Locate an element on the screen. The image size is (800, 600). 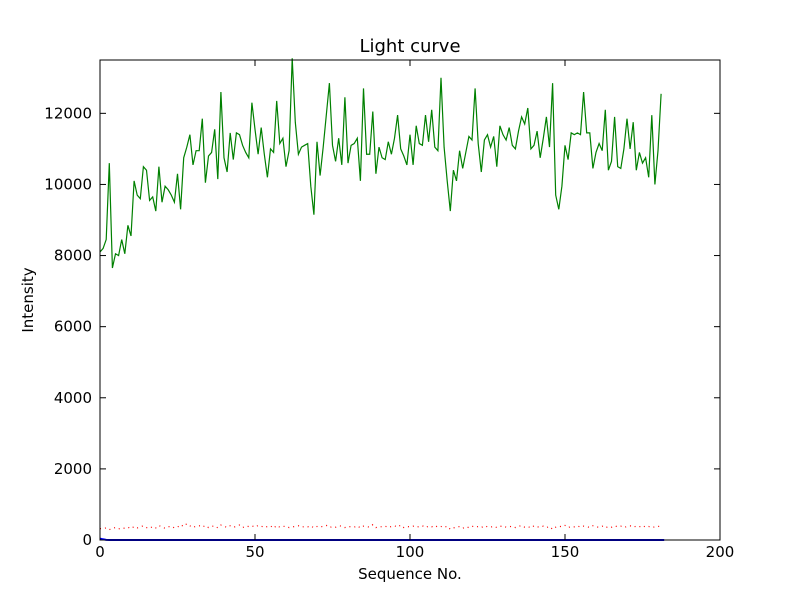
y-tick-label: 12000 is located at coordinates (68, 113).